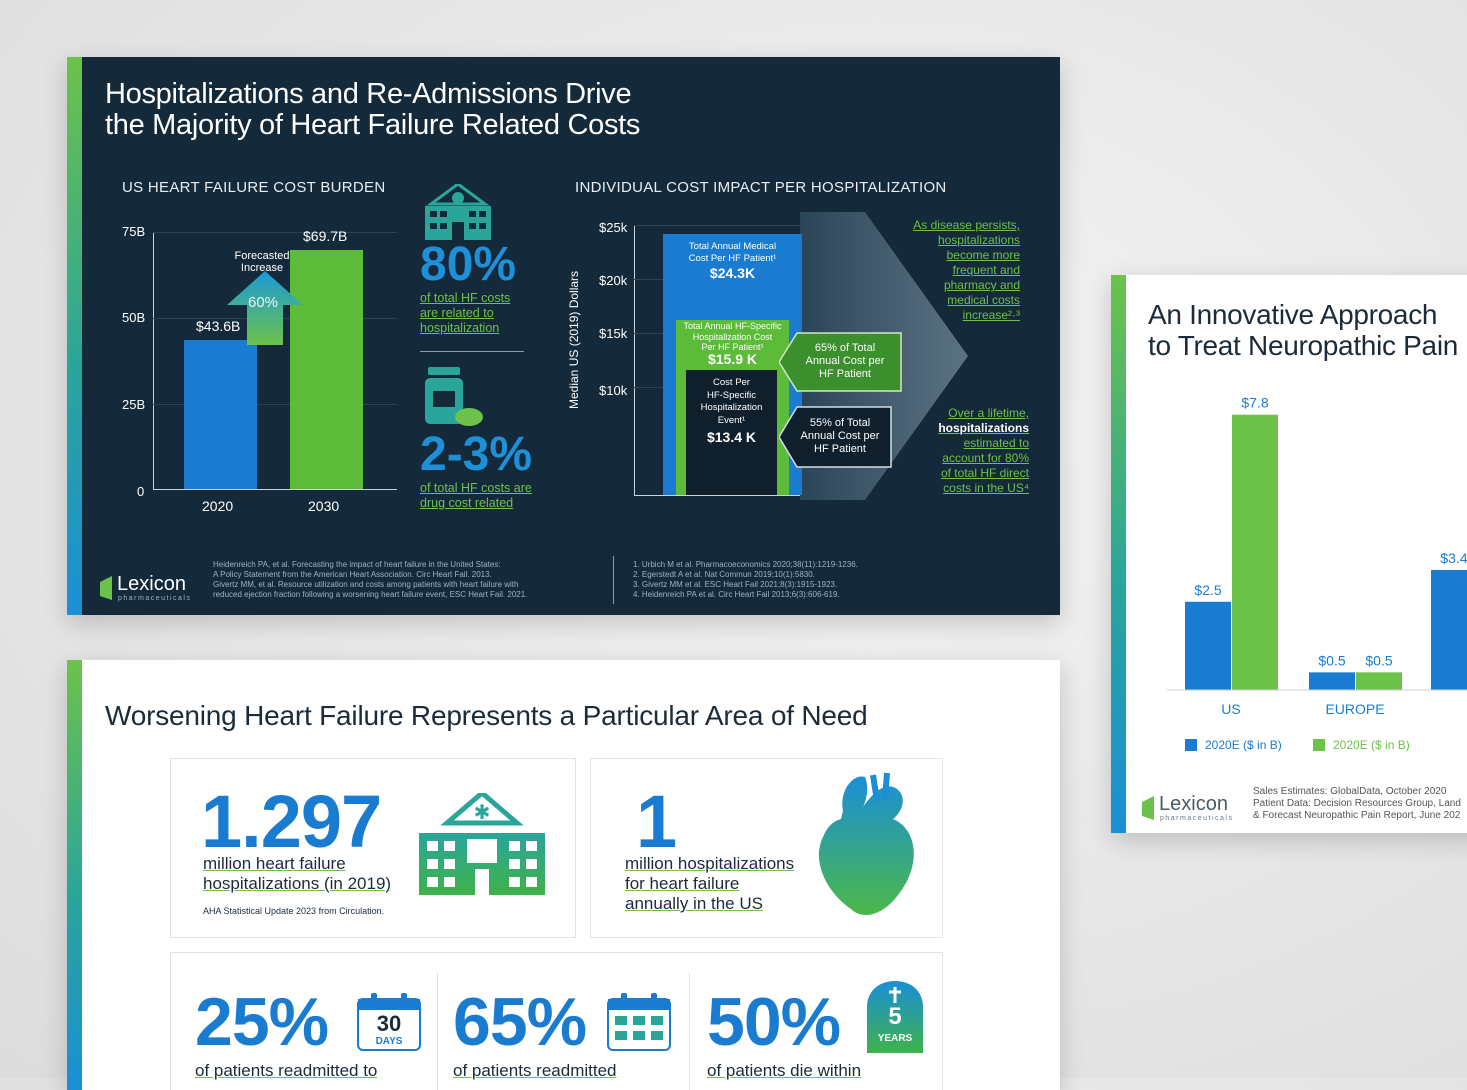 The image size is (1467, 1090). What do you see at coordinates (262, 268) in the screenshot?
I see `forecast-label-line: Increase` at bounding box center [262, 268].